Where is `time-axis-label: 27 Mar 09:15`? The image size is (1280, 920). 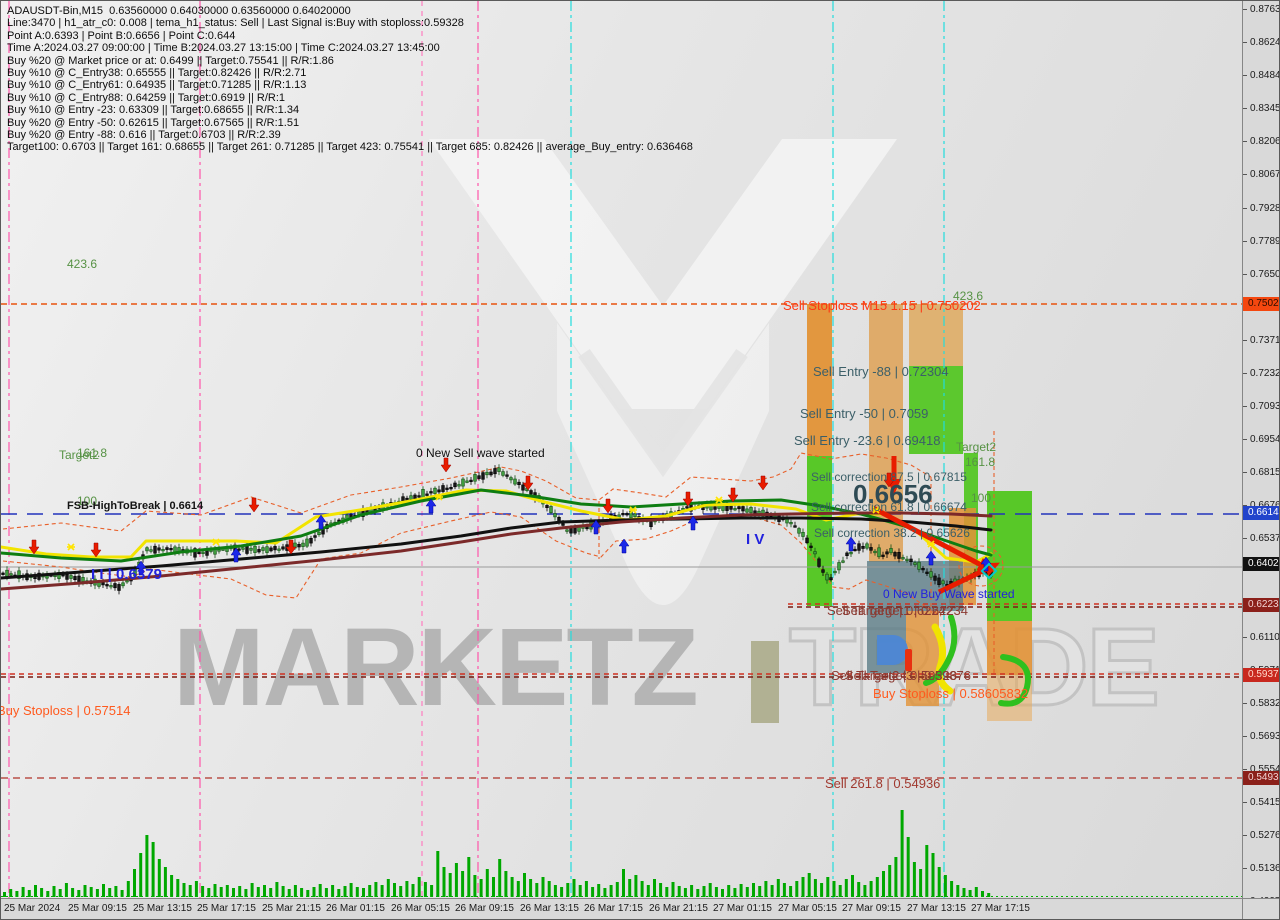
time-axis-label: 27 Mar 09:15 is located at coordinates (871, 908).